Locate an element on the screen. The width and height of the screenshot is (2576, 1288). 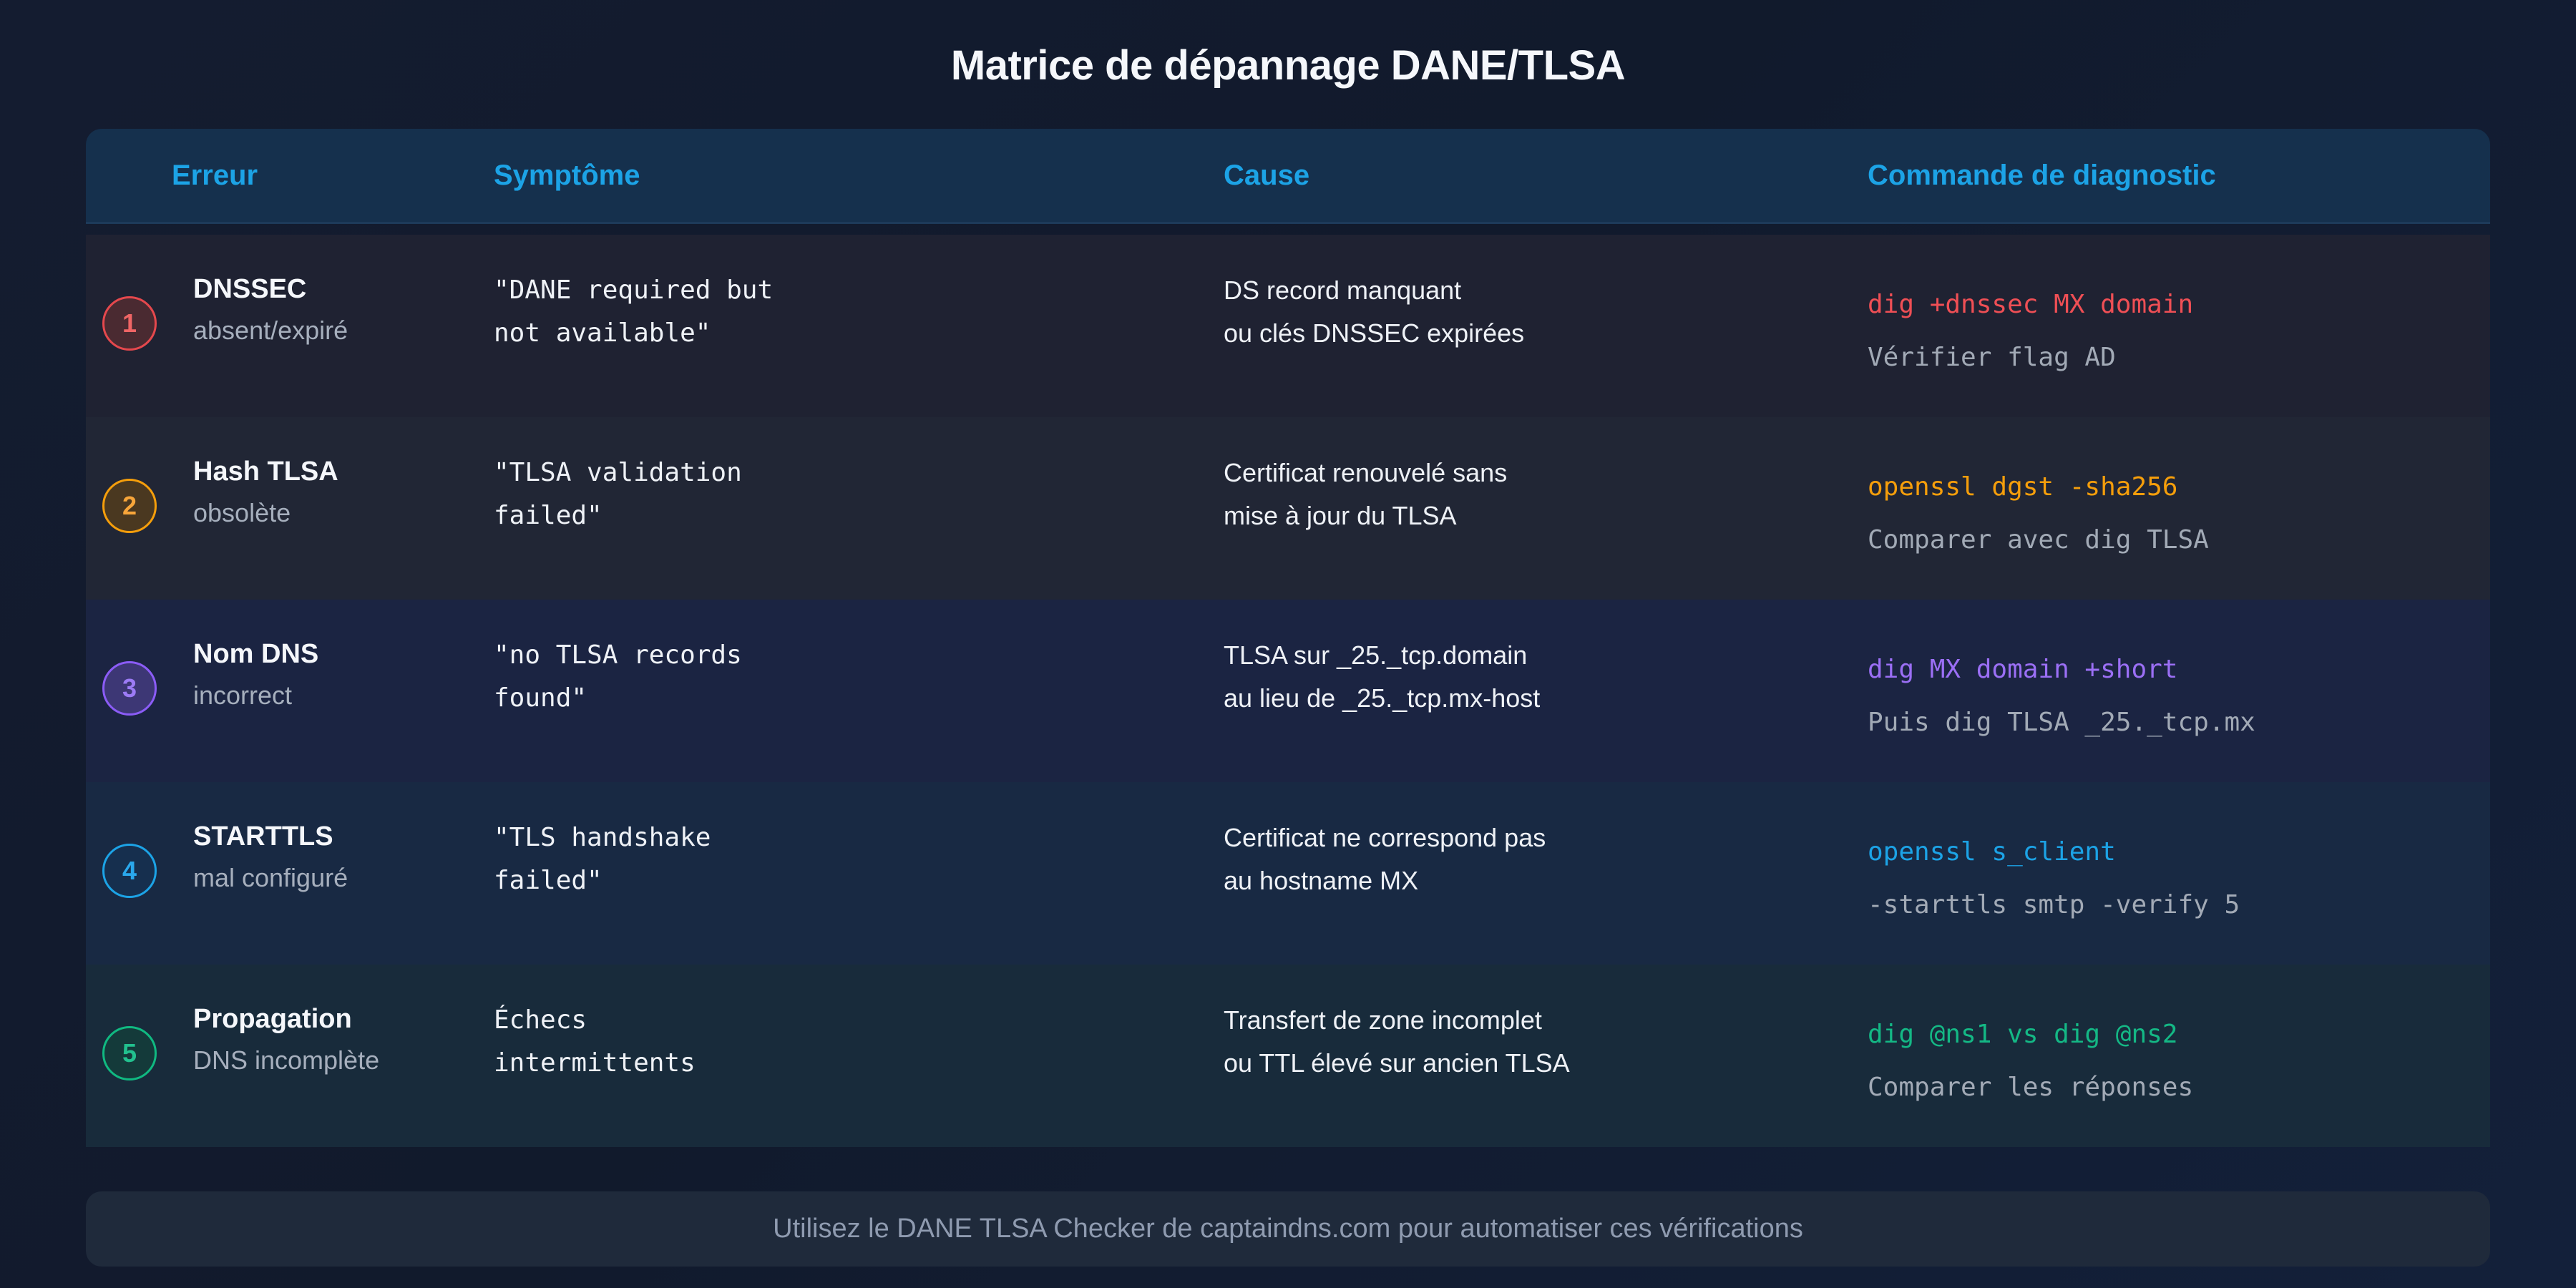
symptom-cell: "DANE required but not available" is located at coordinates (816, 312).